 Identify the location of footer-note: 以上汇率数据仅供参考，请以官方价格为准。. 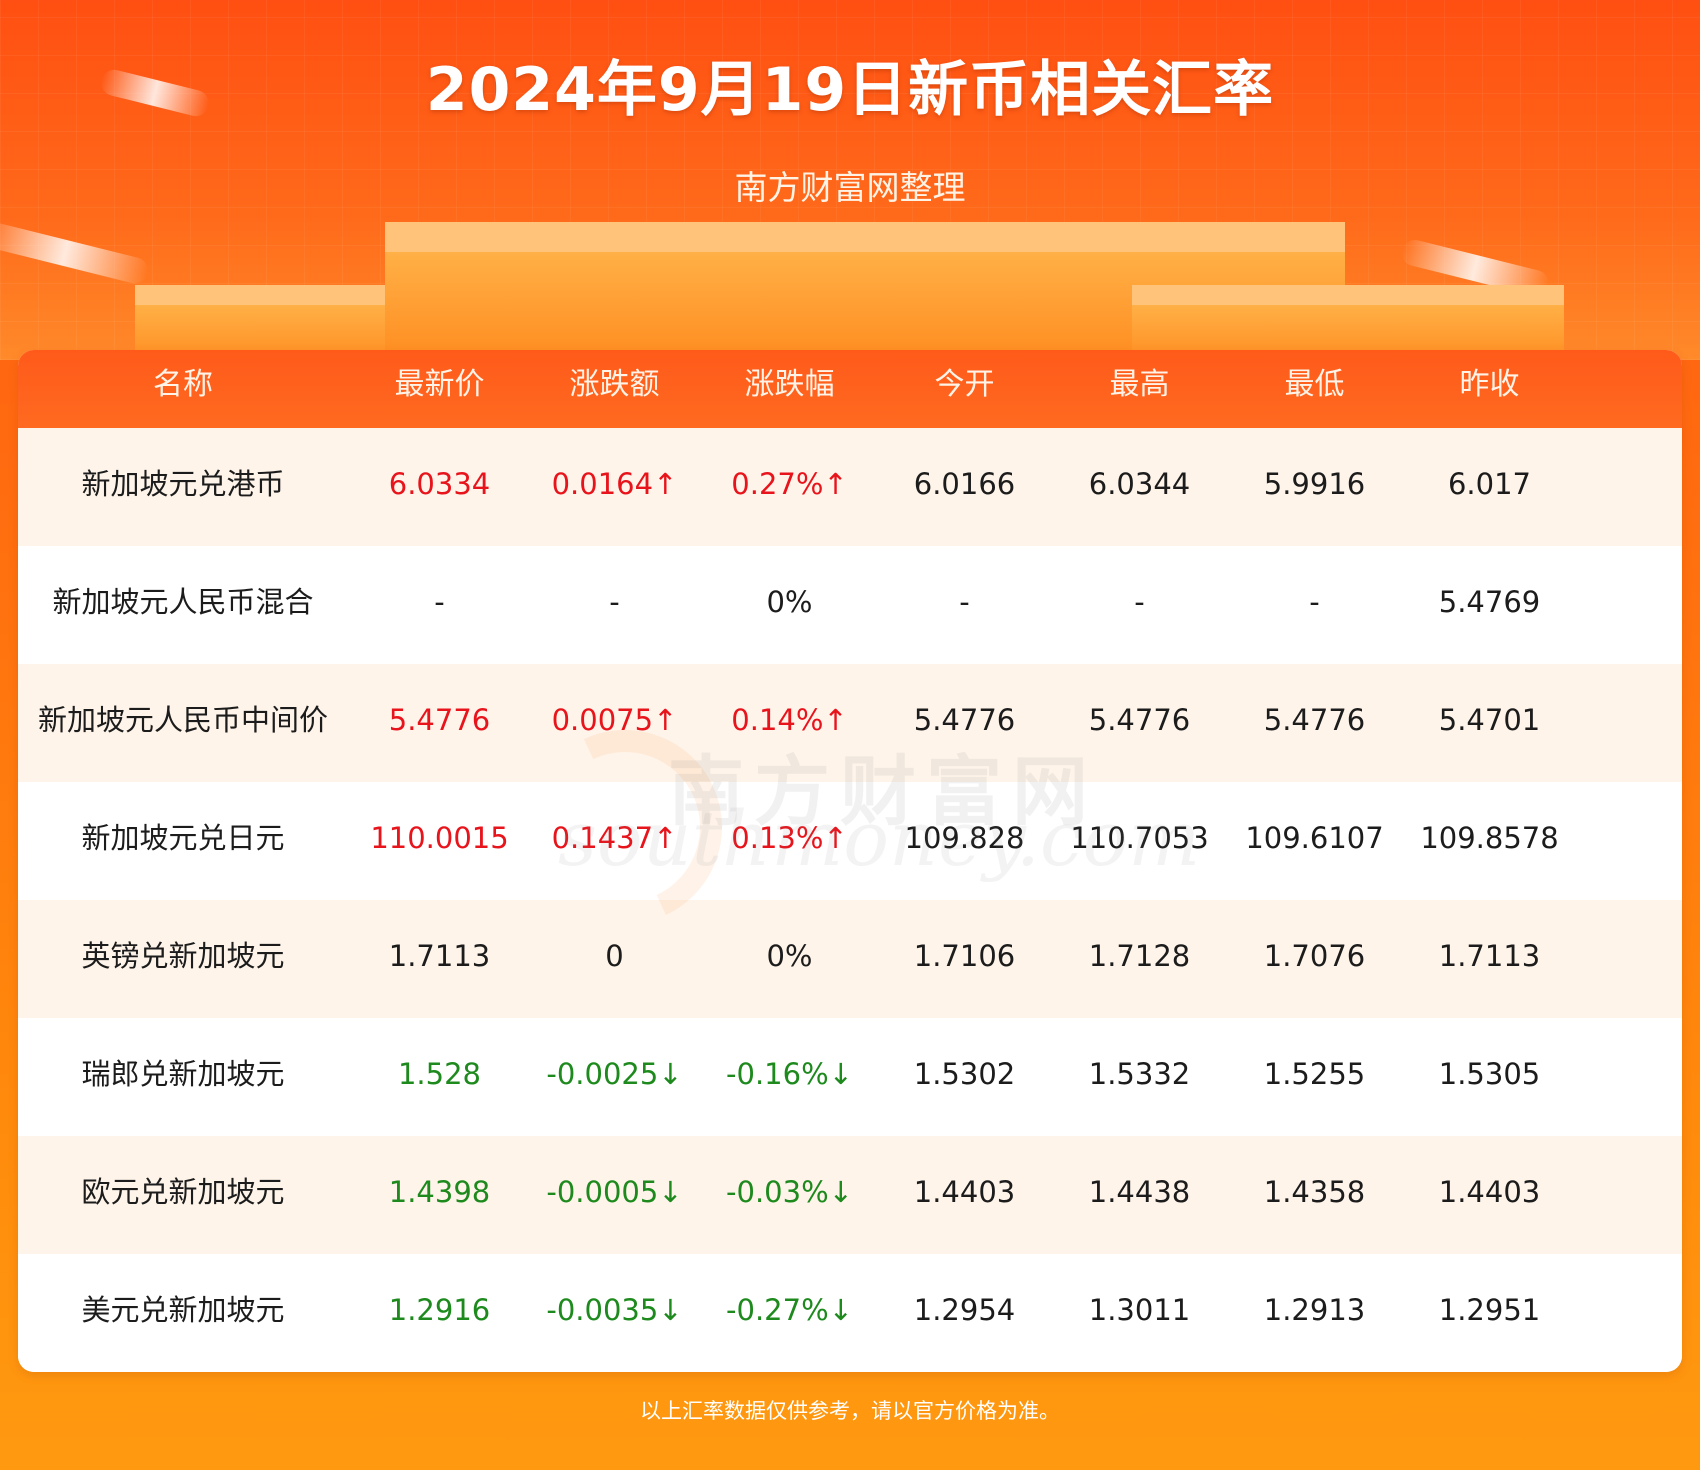
(850, 1411).